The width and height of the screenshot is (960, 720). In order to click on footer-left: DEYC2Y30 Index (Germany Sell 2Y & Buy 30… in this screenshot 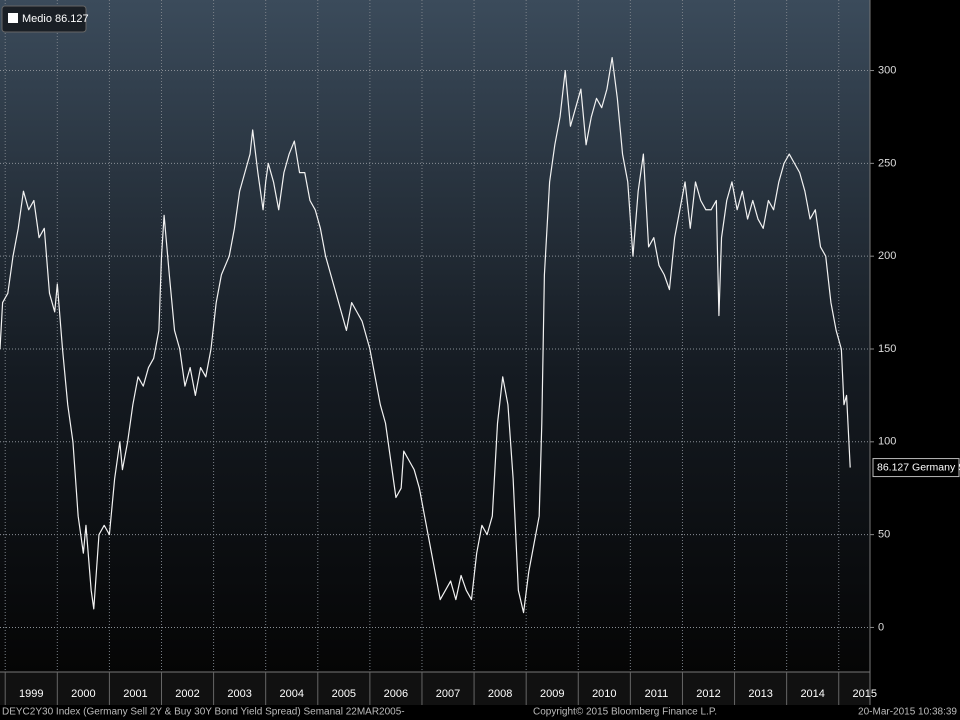, I will do `click(203, 712)`.